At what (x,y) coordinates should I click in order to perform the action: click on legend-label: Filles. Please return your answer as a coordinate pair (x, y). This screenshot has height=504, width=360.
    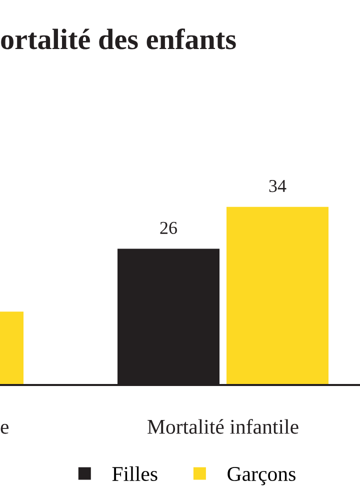
    Looking at the image, I should click on (135, 474).